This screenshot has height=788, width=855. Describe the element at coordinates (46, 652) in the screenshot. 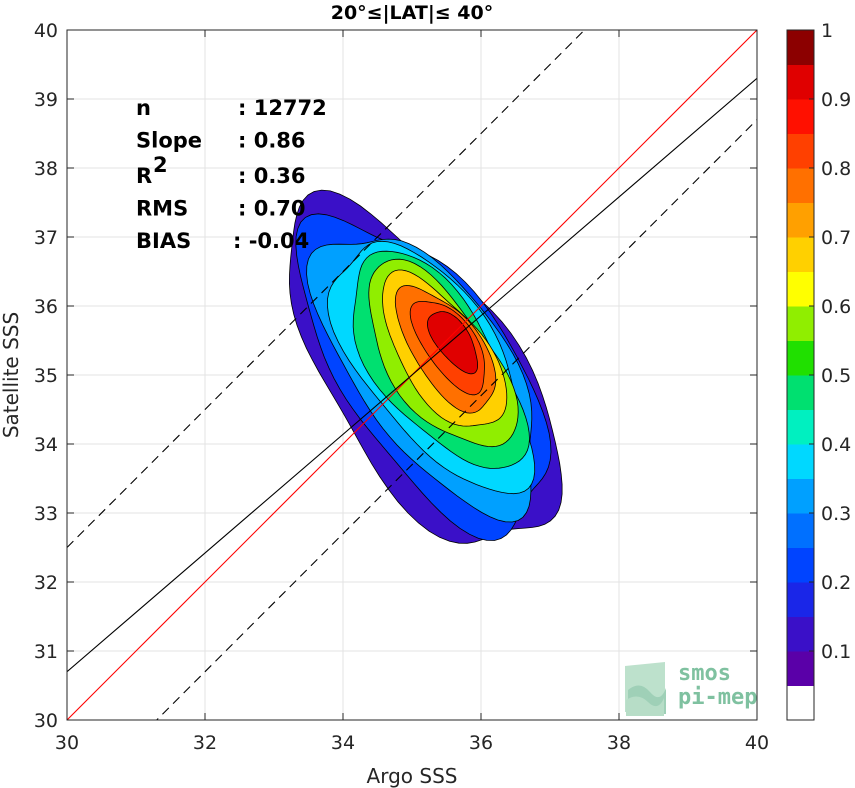

I see `y-tick-label: 31` at that location.